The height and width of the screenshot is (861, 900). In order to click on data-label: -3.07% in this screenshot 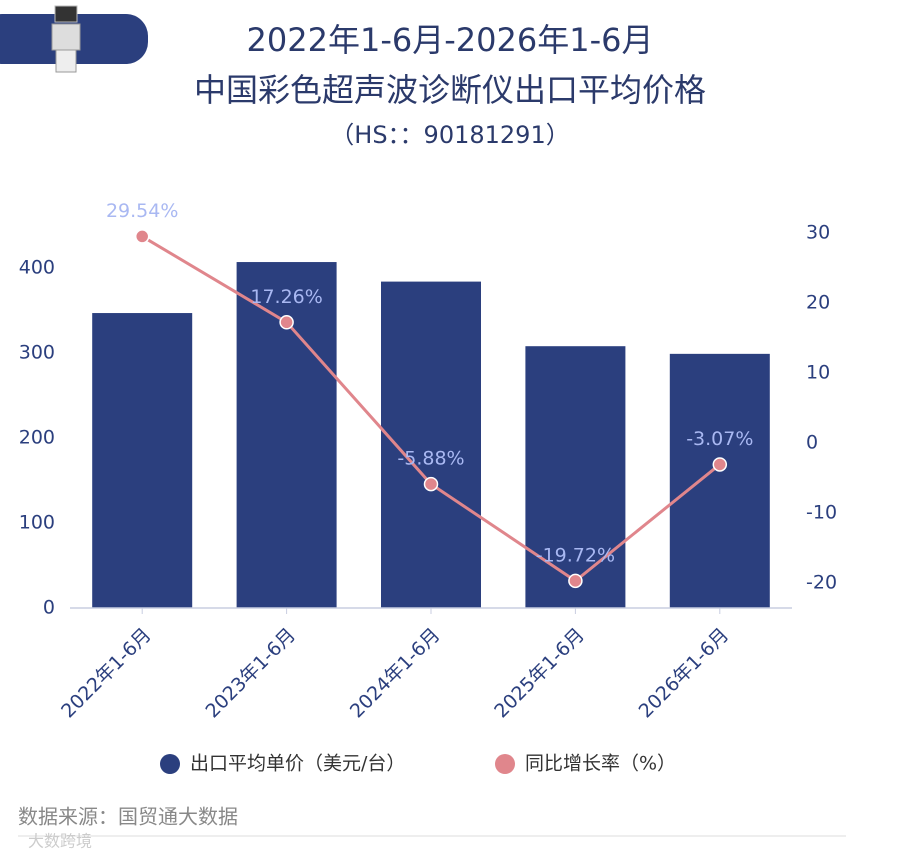, I will do `click(719, 439)`.